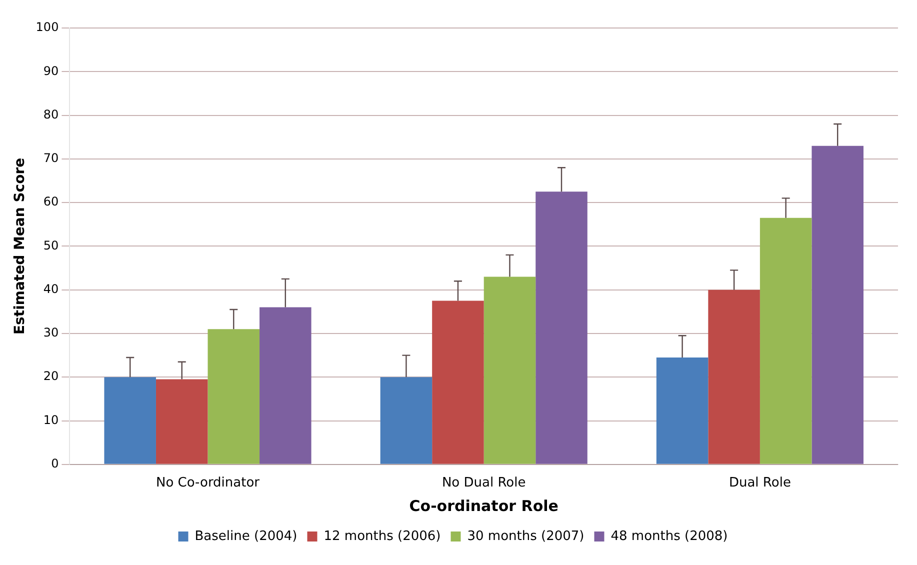  I want to click on y-tick-label: 30, so click(51, 333).